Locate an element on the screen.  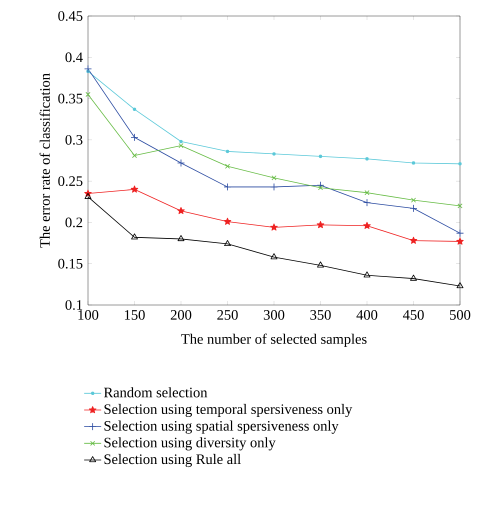
x-tick-label: 250 is located at coordinates (227, 315).